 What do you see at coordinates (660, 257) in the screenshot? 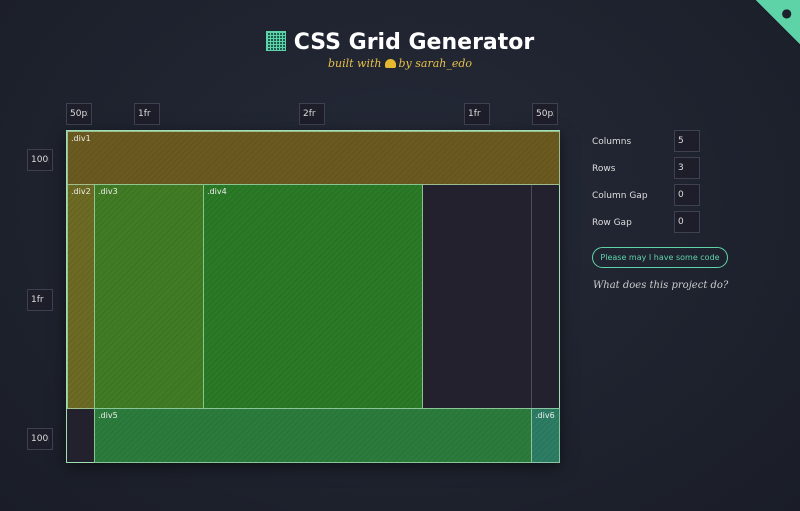
I see `get-code-button: Please may I have some code` at bounding box center [660, 257].